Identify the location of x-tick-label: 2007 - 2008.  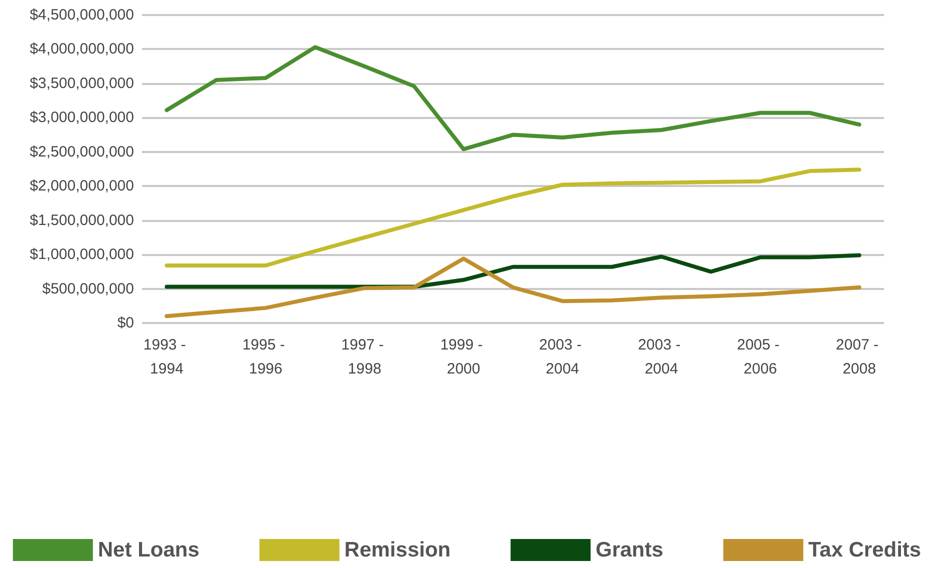
(859, 357).